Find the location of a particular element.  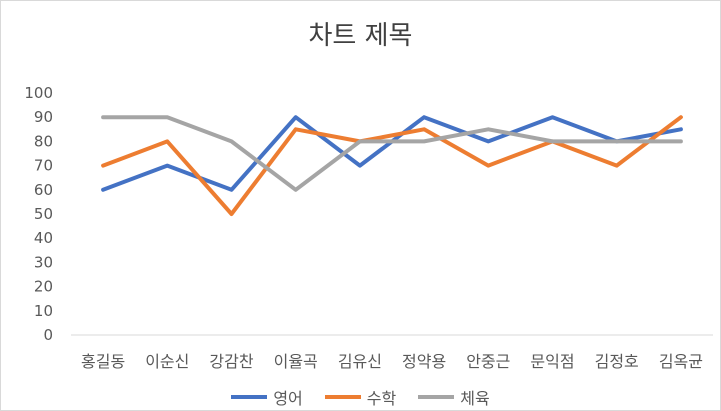

y-tick-label: 0 is located at coordinates (48, 335).